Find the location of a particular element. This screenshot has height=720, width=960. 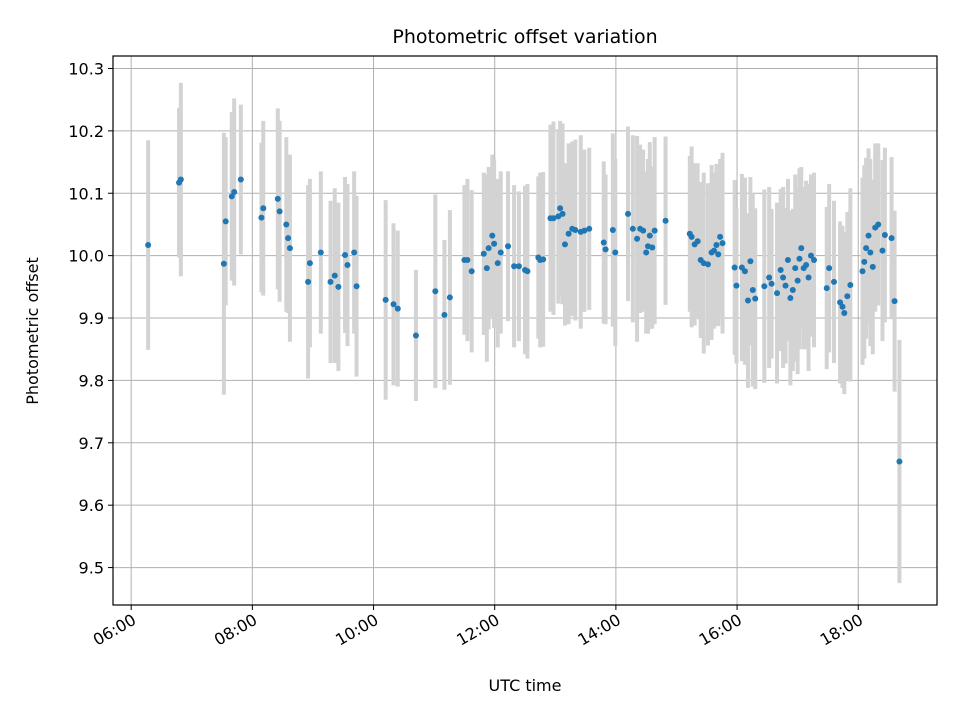

y-tick-label: 9.6 is located at coordinates (91, 505).